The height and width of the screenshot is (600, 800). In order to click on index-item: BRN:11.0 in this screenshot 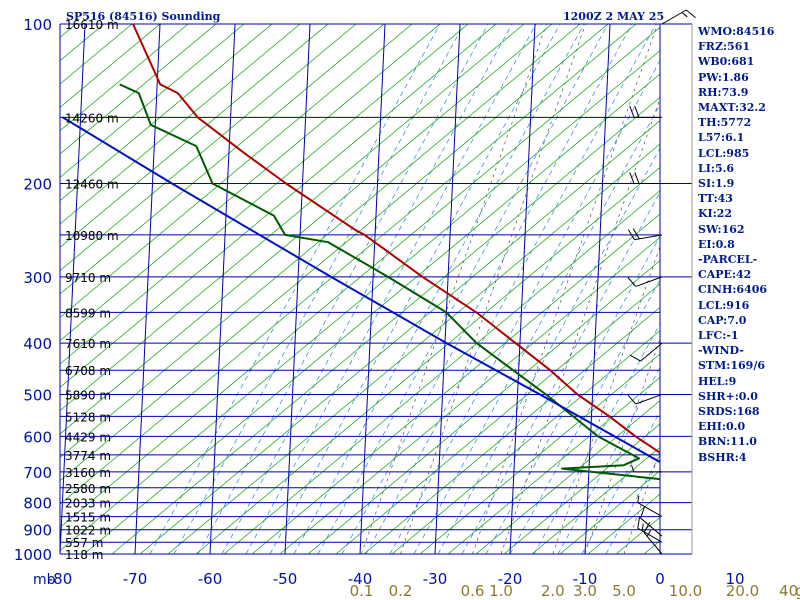, I will do `click(727, 442)`.